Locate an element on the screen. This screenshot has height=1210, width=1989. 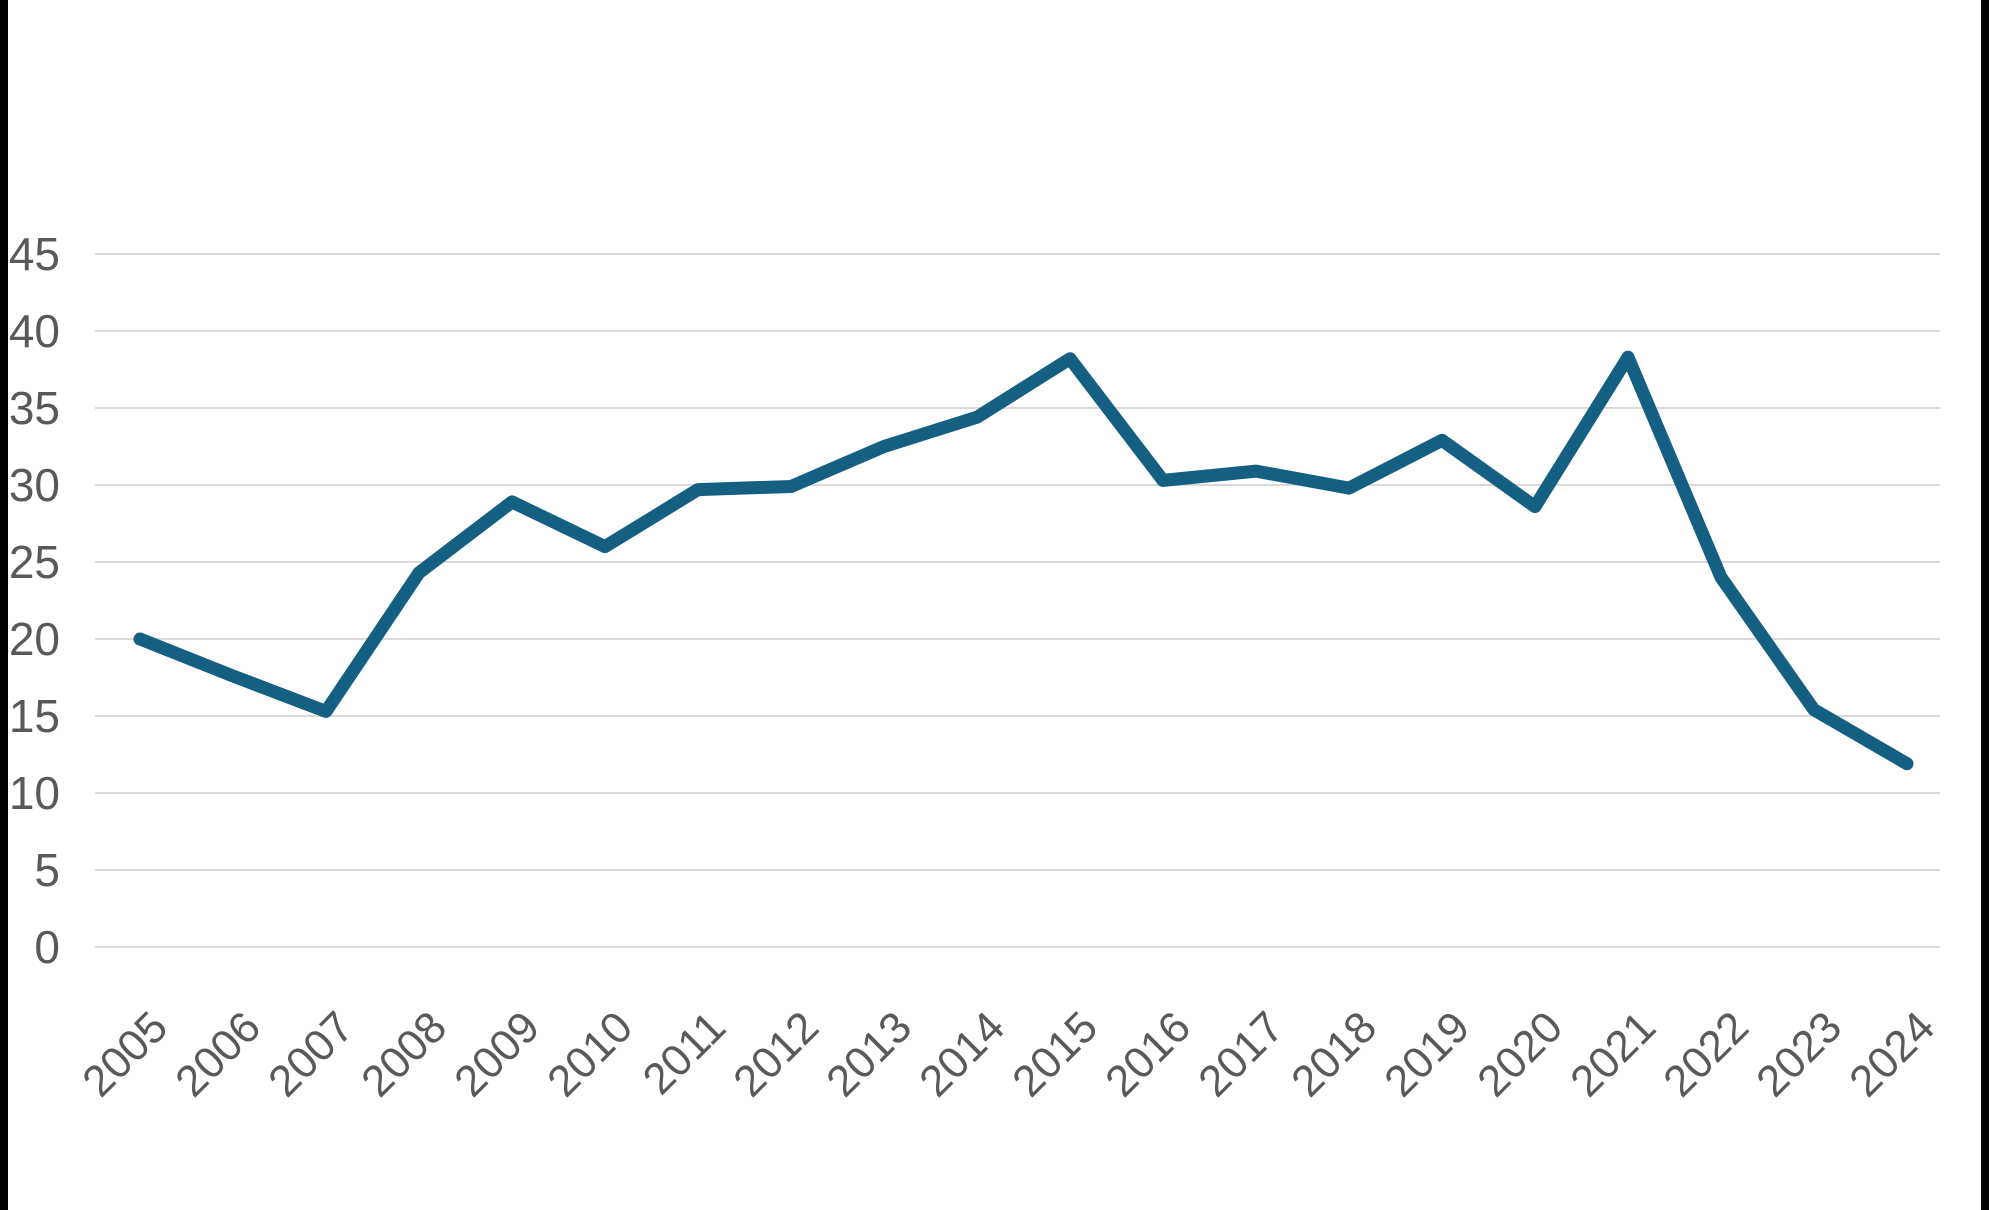
x-tick-label: 2005 is located at coordinates (125, 1054).